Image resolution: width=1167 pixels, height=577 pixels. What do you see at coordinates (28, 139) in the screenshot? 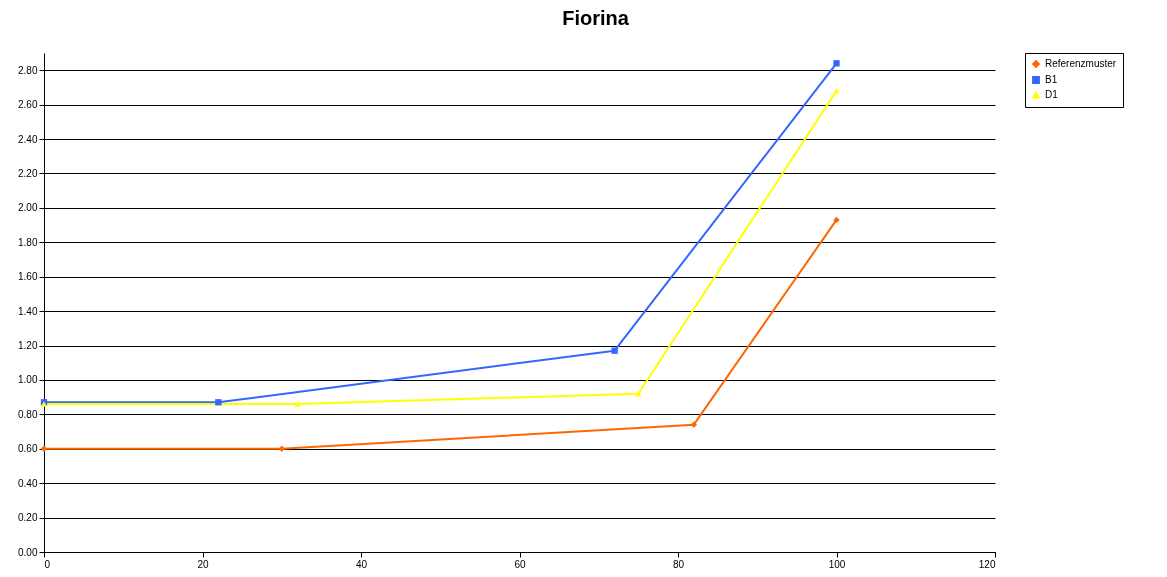
I see `y-tick-label: 2.40` at bounding box center [28, 139].